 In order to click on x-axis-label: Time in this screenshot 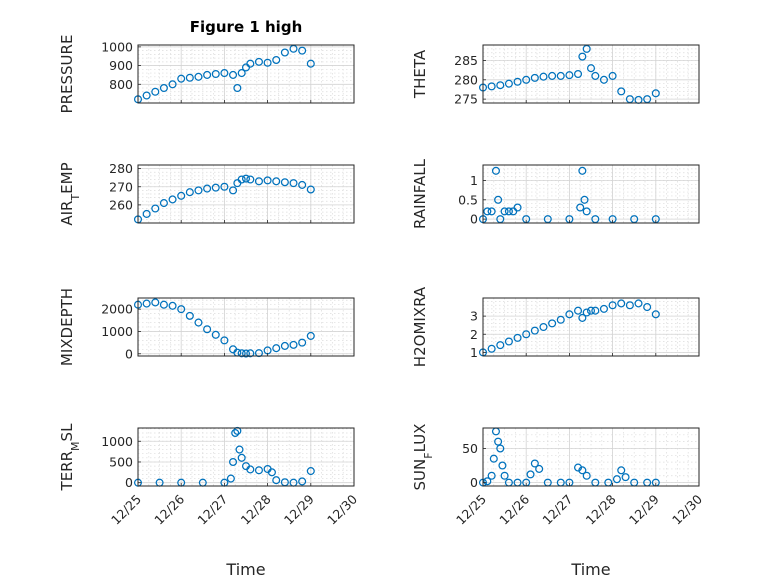, I will do `click(245, 569)`.